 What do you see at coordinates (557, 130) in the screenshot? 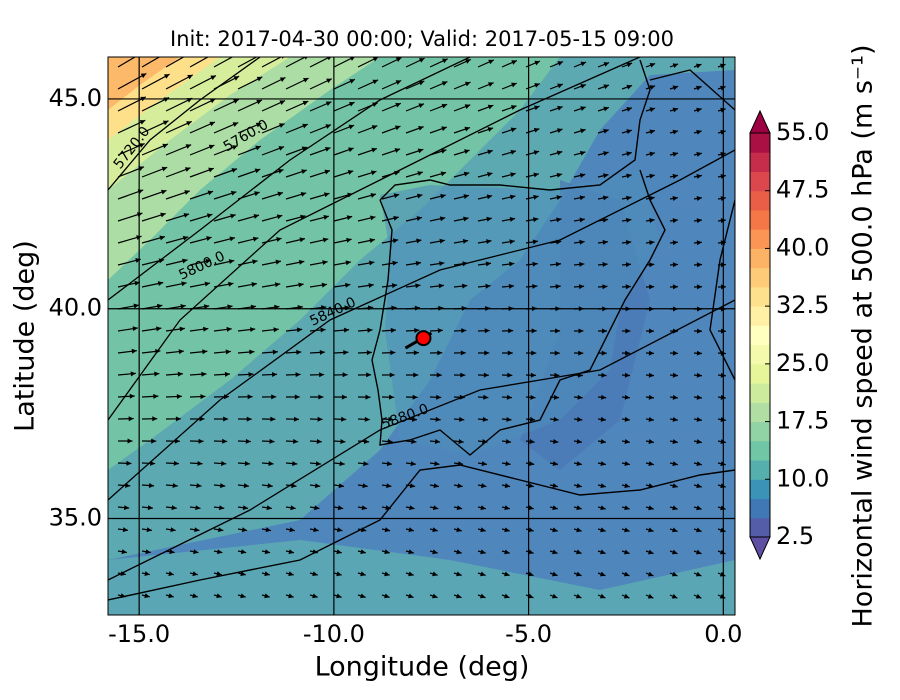
I see `coastline` at bounding box center [557, 130].